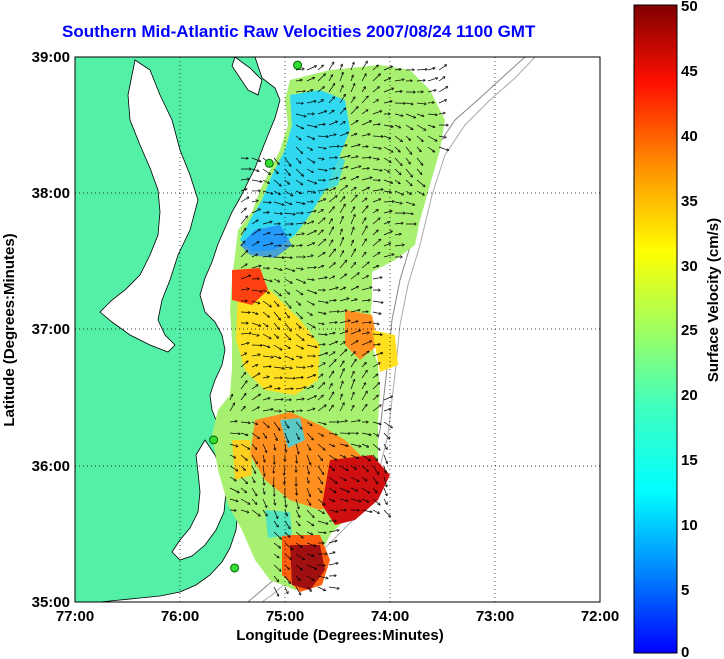 This screenshot has height=659, width=724. What do you see at coordinates (256, 316) in the screenshot?
I see `station-markers` at bounding box center [256, 316].